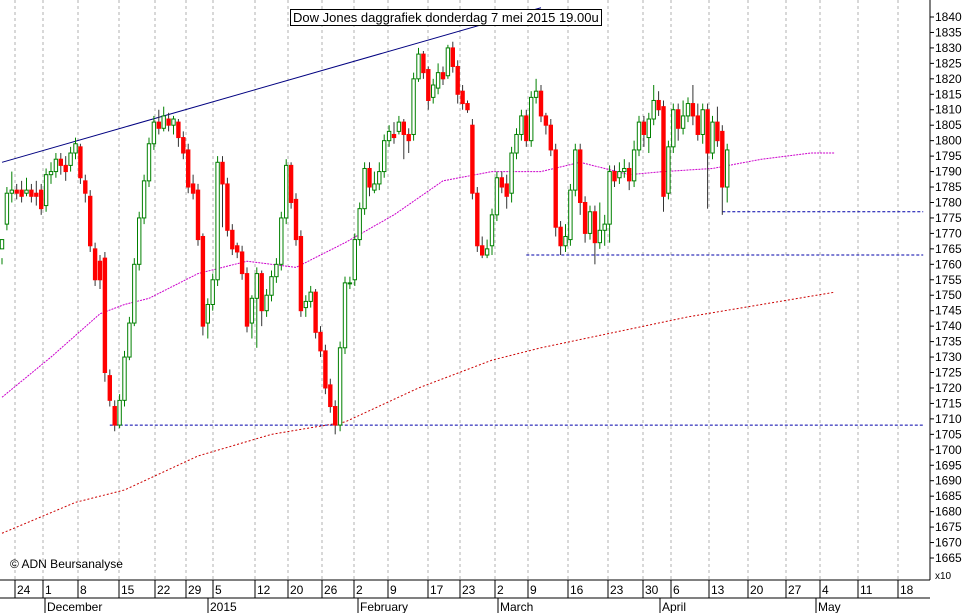 The width and height of the screenshot is (980, 613). What do you see at coordinates (66, 564) in the screenshot?
I see `copyright-notice: © ADN Beursanalyse` at bounding box center [66, 564].